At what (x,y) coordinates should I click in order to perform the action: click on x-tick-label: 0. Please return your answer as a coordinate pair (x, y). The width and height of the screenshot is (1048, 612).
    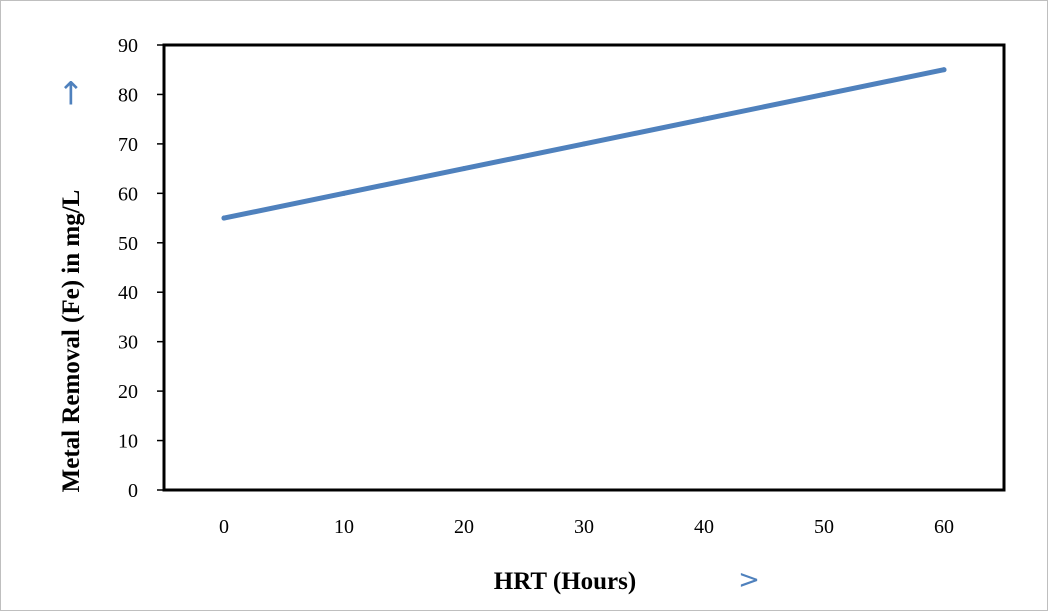
    Looking at the image, I should click on (224, 527).